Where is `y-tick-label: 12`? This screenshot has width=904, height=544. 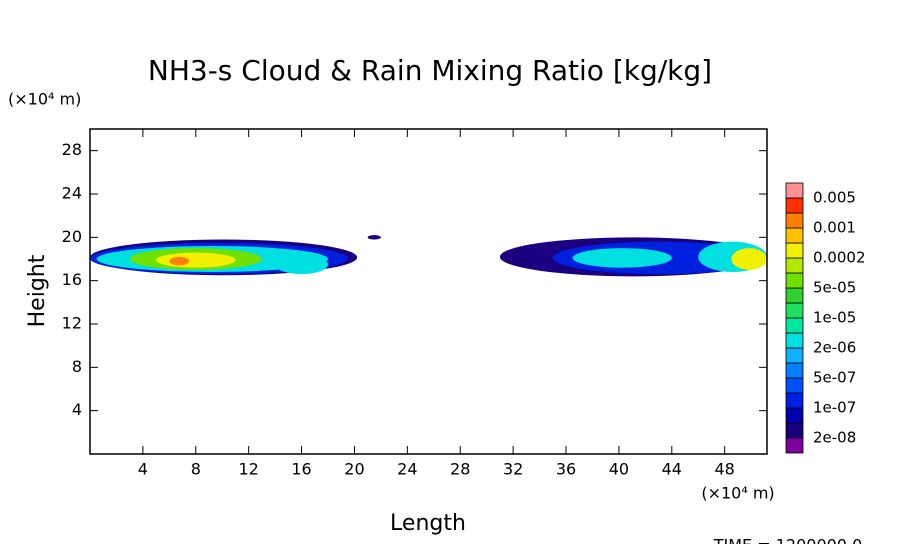
y-tick-label: 12 is located at coordinates (72, 323).